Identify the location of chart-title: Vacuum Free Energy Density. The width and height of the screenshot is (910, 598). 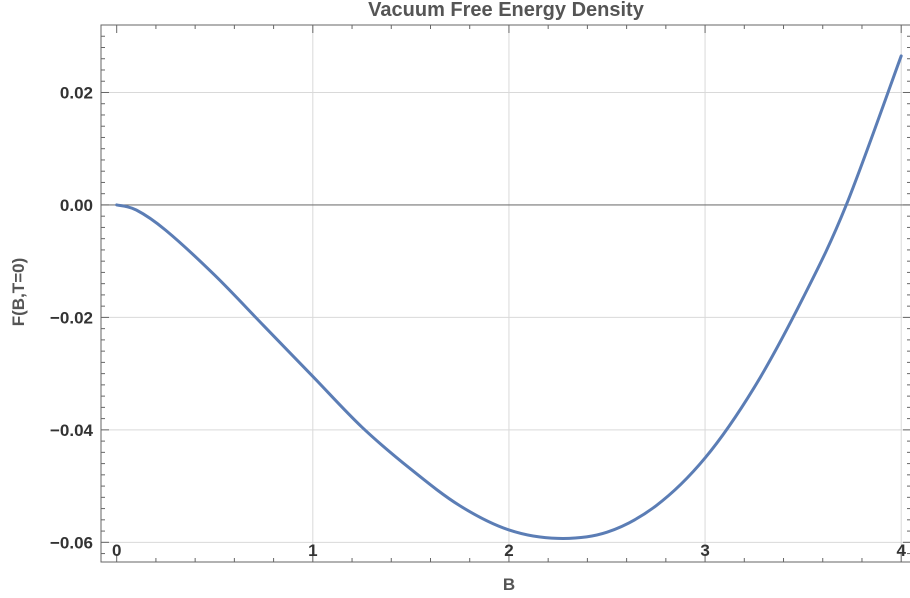
(506, 10).